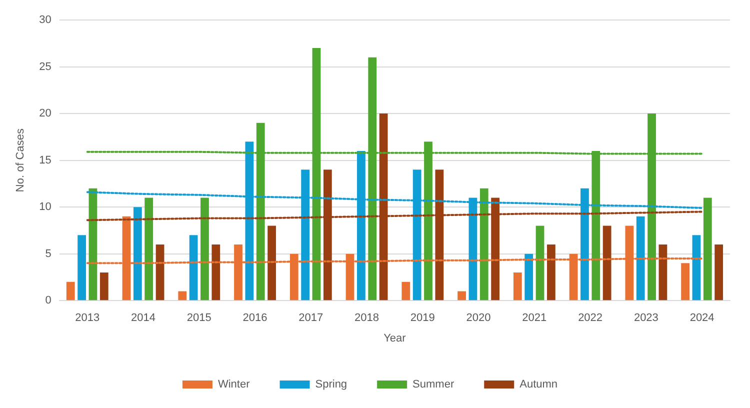  Describe the element at coordinates (45, 20) in the screenshot. I see `y-tick-label: 30` at that location.